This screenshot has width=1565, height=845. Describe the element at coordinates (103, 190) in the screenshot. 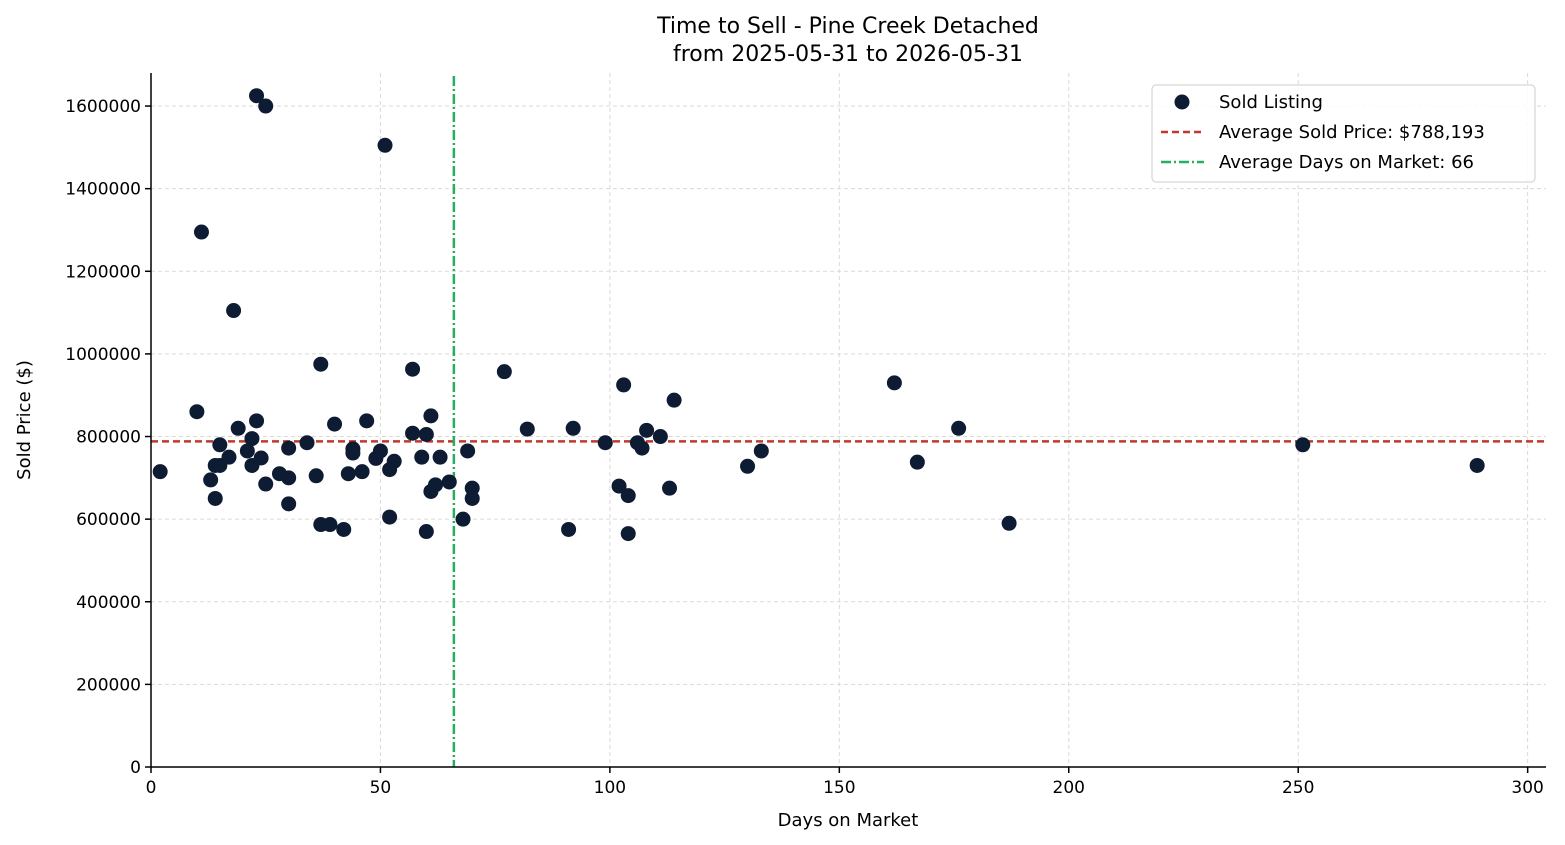

I see `y-tick-label: 1400000` at that location.